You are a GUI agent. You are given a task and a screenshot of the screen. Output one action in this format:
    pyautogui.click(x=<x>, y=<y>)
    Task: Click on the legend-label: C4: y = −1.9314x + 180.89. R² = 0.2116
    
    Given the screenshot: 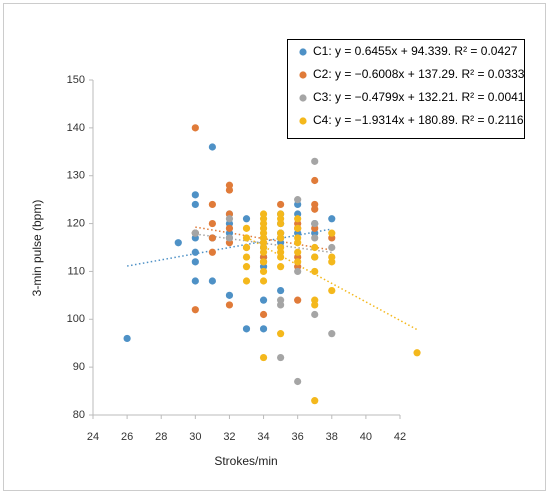 What is the action you would take?
    pyautogui.click(x=418, y=120)
    